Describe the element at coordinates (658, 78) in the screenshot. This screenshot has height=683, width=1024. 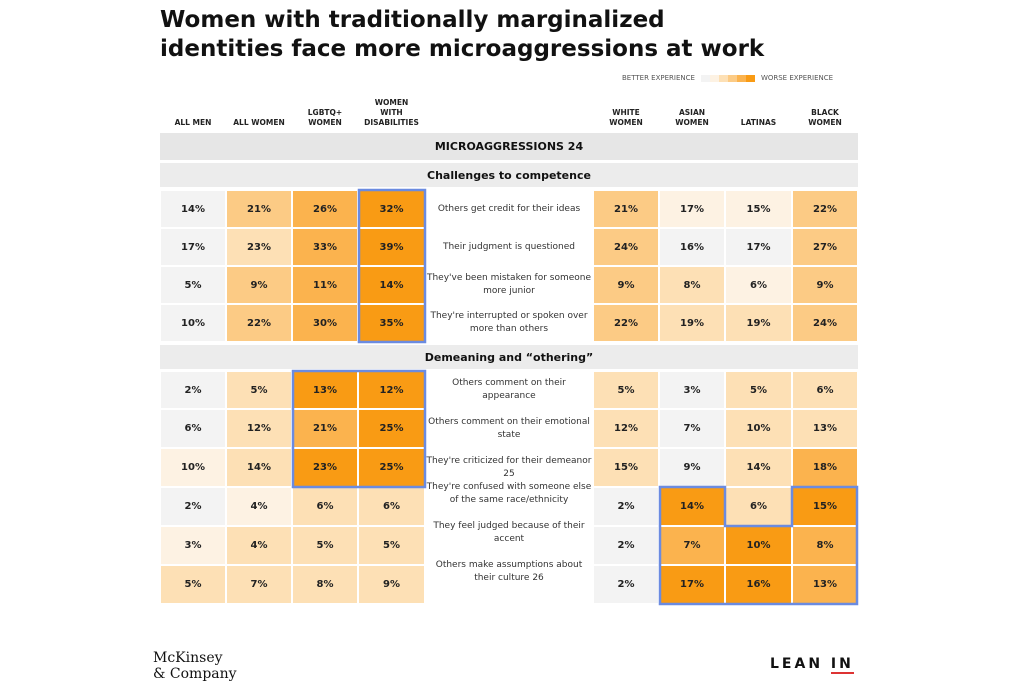
I see `legend-better: BETTER EXPERIENCE` at that location.